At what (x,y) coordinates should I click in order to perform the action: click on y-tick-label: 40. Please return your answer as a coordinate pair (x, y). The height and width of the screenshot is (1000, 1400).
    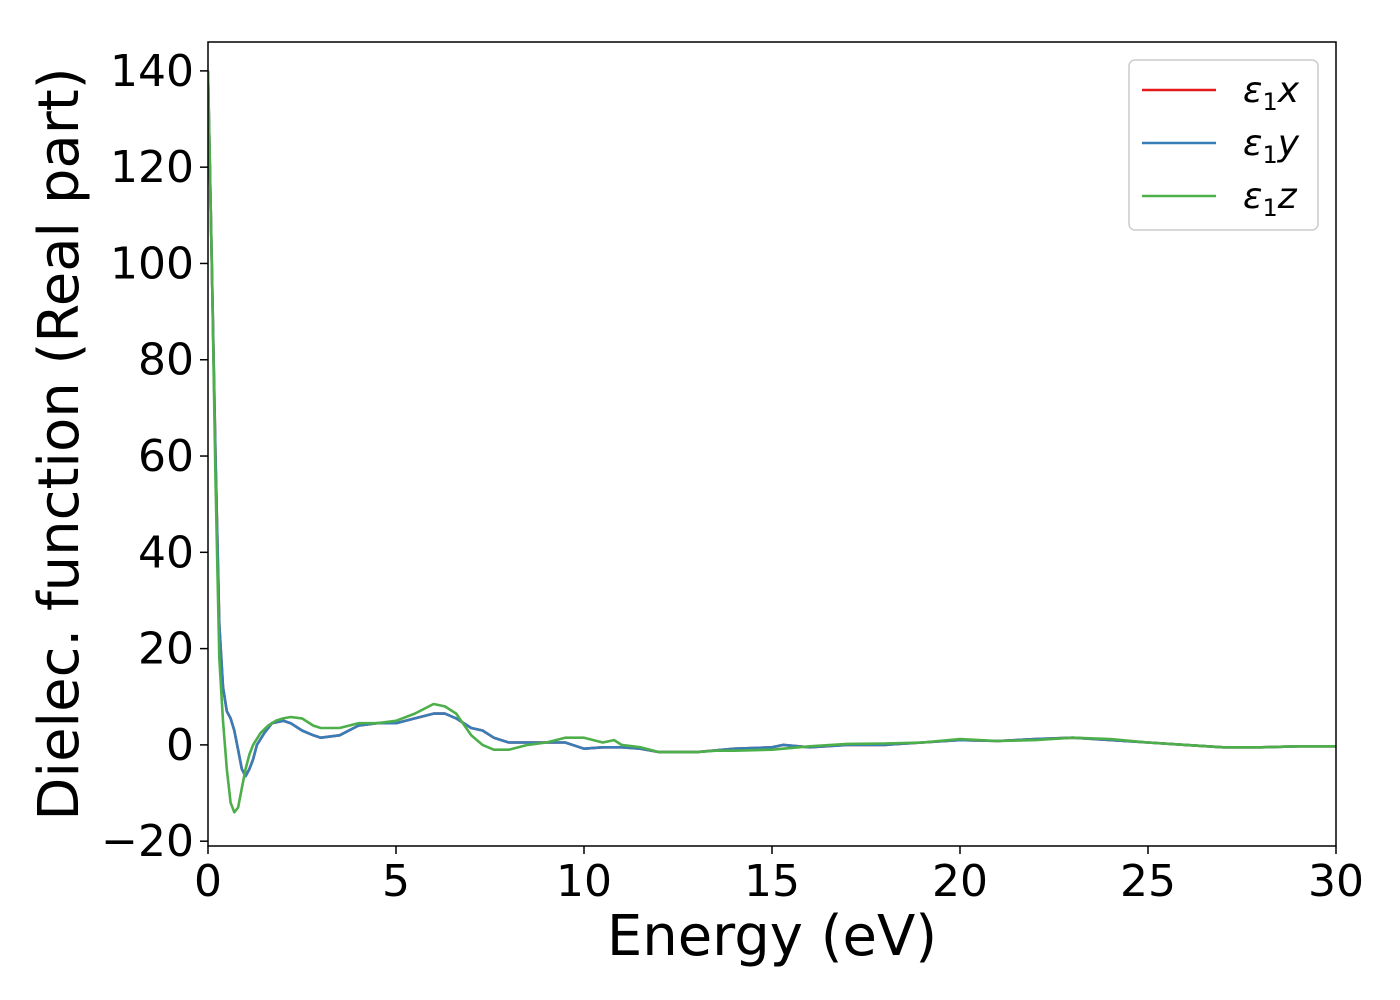
    Looking at the image, I should click on (166, 552).